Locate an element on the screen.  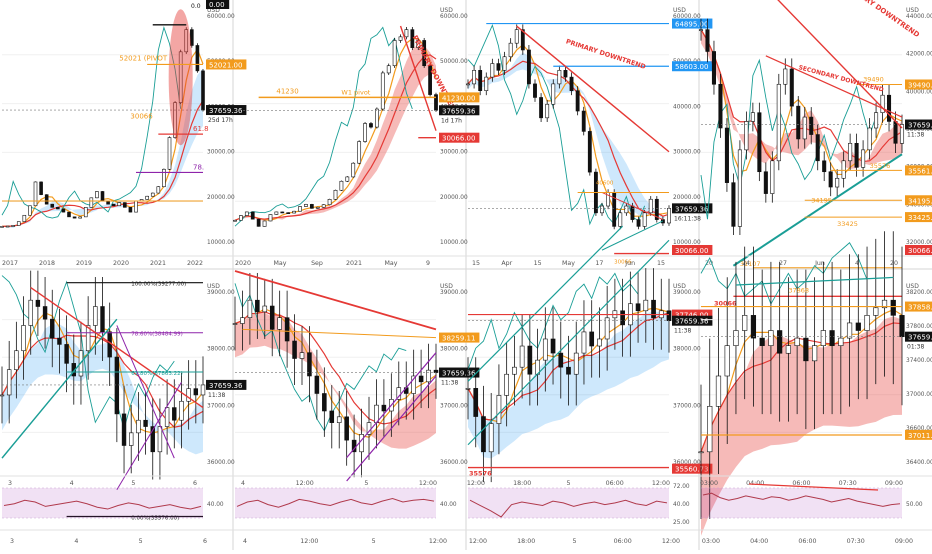
rsi-time-tick-label: 3 is located at coordinates (12, 541).